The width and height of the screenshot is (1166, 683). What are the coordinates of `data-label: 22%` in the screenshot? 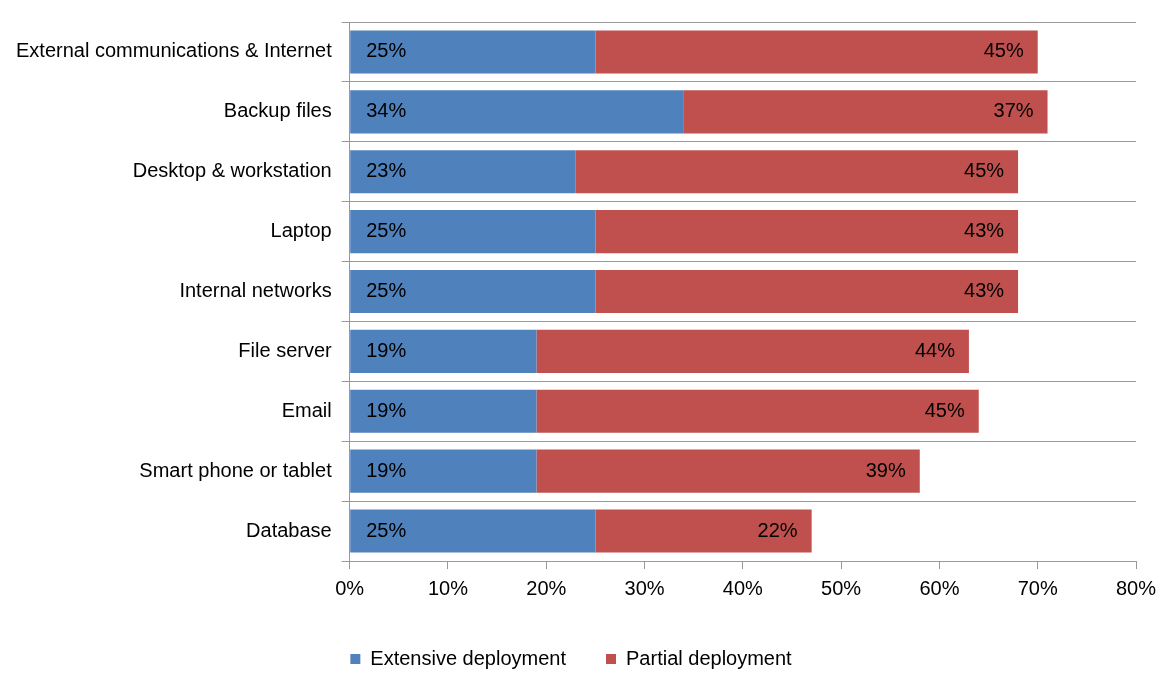 It's located at (777, 529).